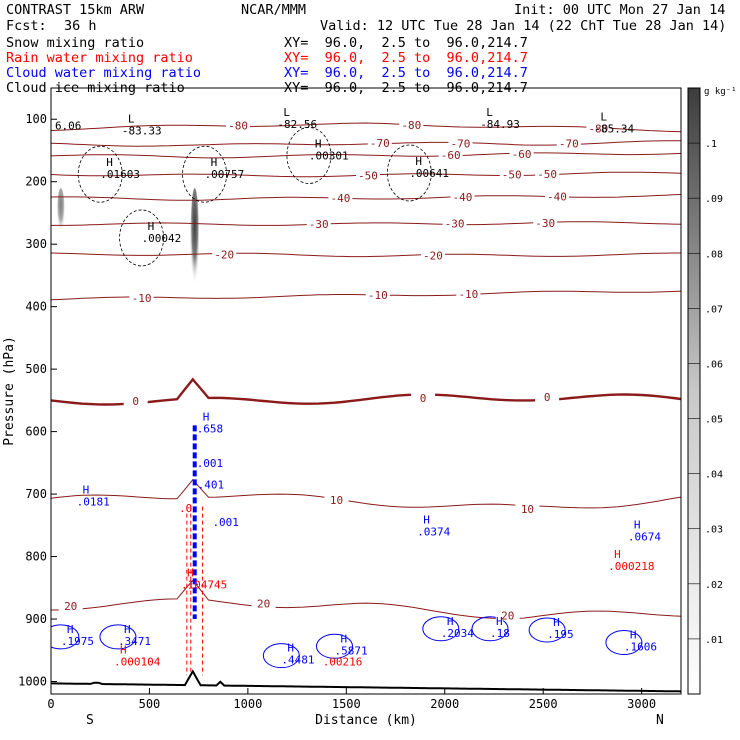 This screenshot has width=740, height=740. I want to click on rain-water-extremum-value: .104745, so click(204, 585).